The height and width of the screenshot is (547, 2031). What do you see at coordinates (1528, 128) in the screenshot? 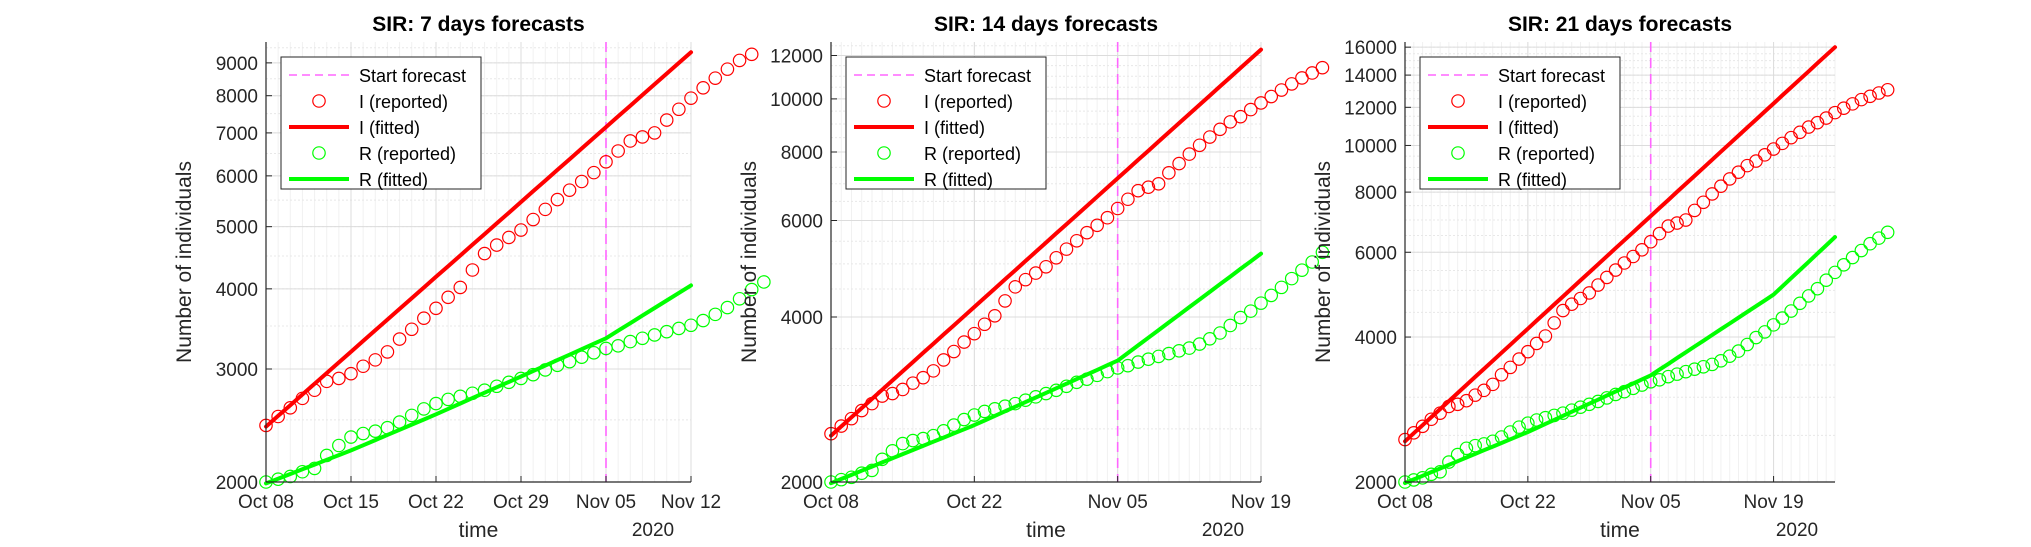
I see `legend-entry-label: I (fitted)` at bounding box center [1528, 128].